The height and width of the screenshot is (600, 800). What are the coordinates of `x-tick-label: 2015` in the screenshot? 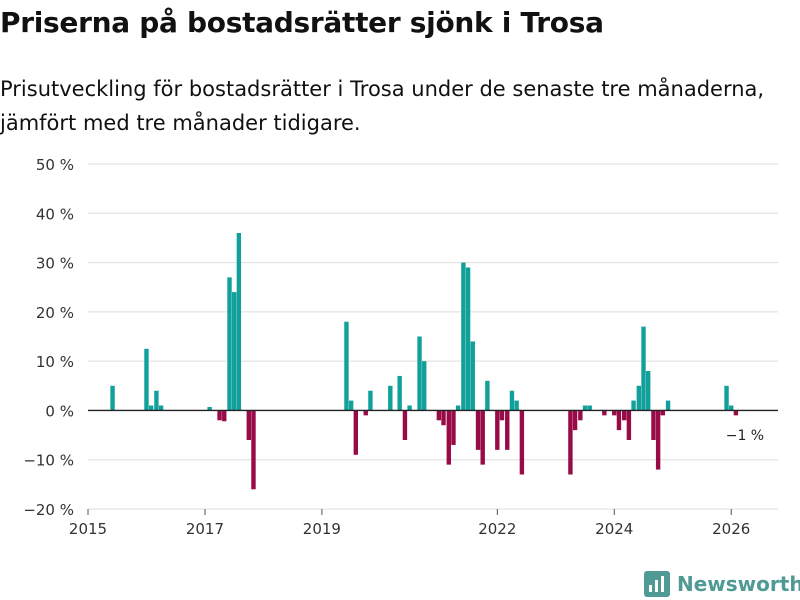 It's located at (88, 529).